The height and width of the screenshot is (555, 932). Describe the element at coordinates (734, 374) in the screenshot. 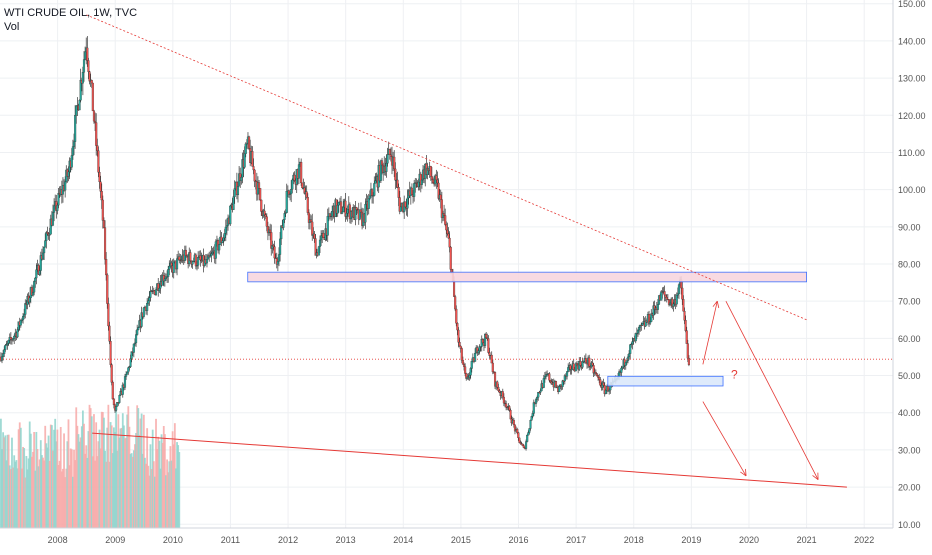

I see `question-mark-annotation: ?` at that location.